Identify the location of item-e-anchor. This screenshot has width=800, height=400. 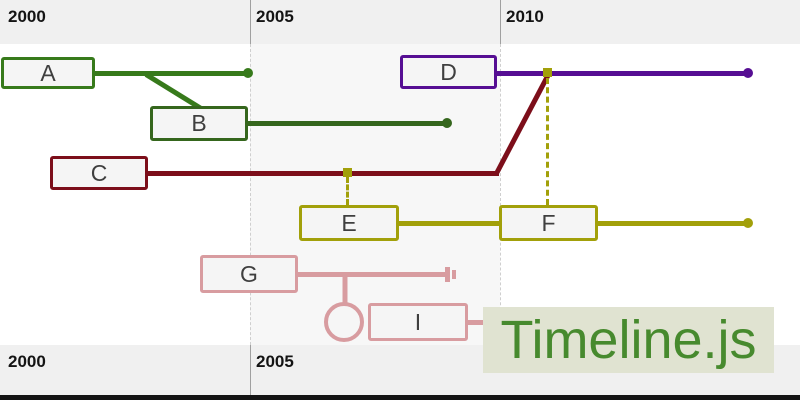
(347, 172).